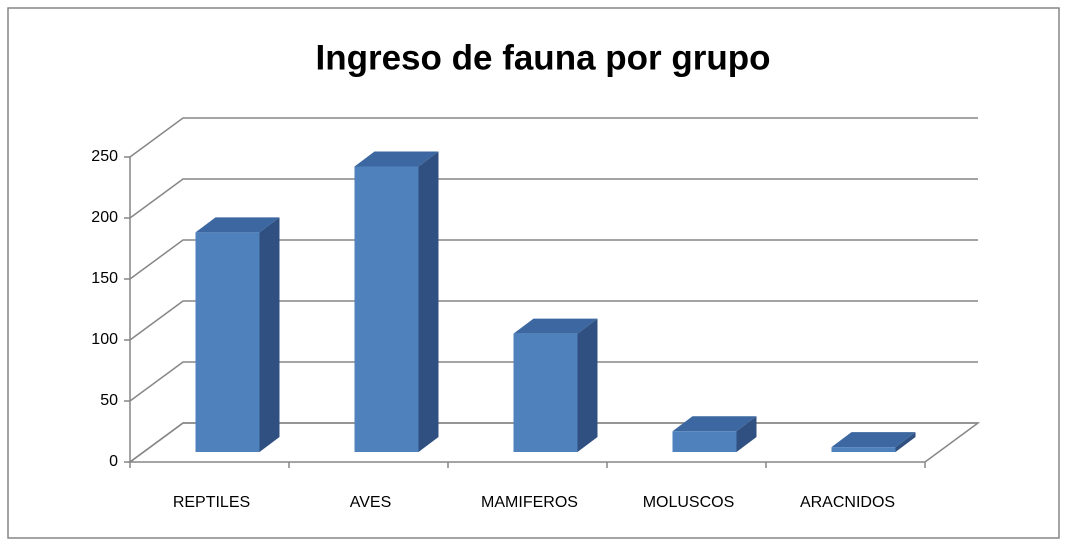  I want to click on x-tick-label: MOLUSCOS, so click(689, 502).